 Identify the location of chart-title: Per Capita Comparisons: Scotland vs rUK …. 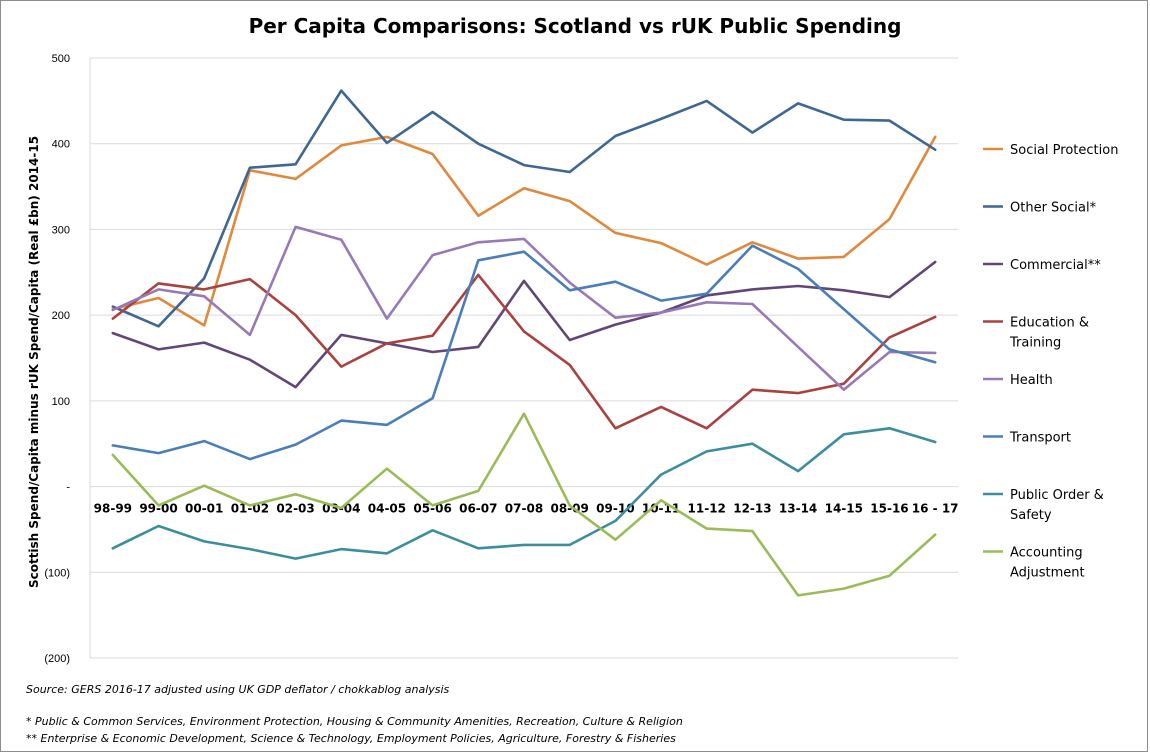
(575, 26).